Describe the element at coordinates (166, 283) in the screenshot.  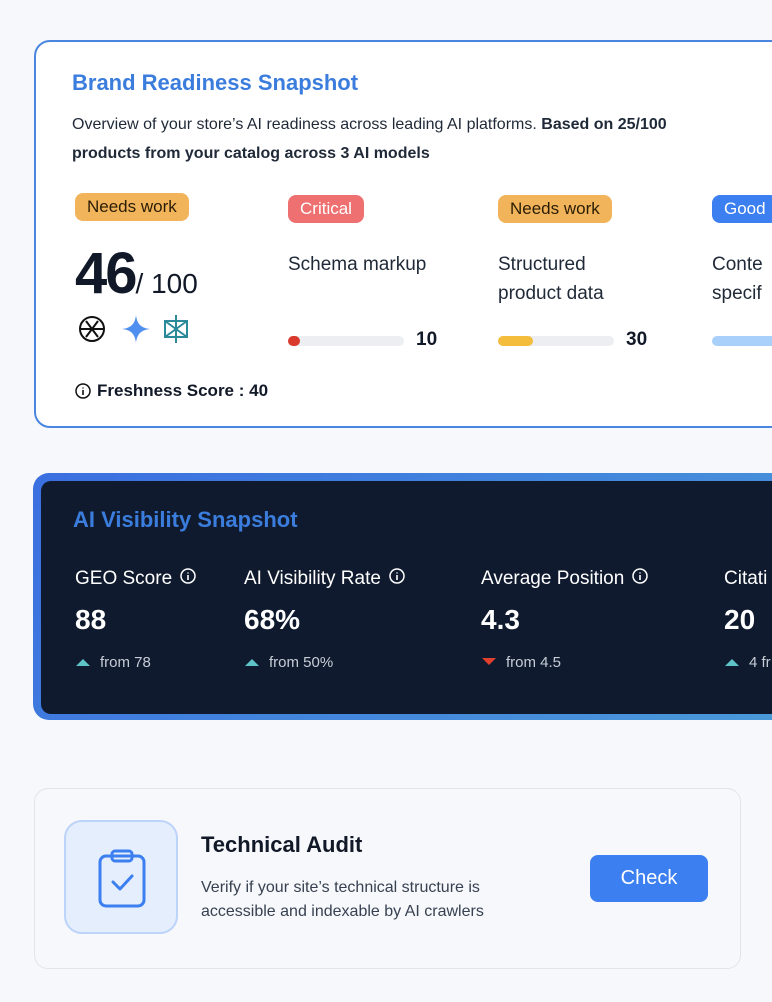
I see `score-max: / 100` at that location.